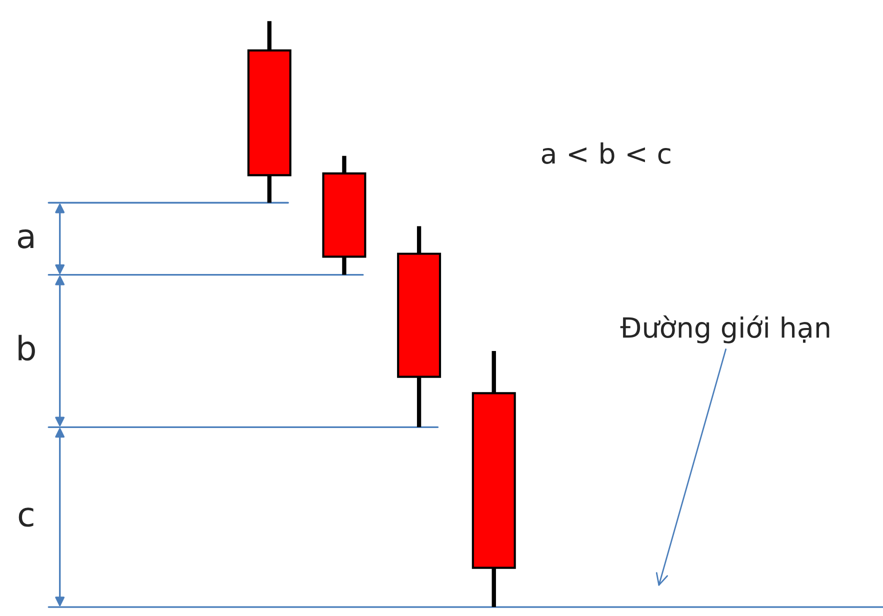 The height and width of the screenshot is (616, 883). I want to click on text: c, so click(26, 517).